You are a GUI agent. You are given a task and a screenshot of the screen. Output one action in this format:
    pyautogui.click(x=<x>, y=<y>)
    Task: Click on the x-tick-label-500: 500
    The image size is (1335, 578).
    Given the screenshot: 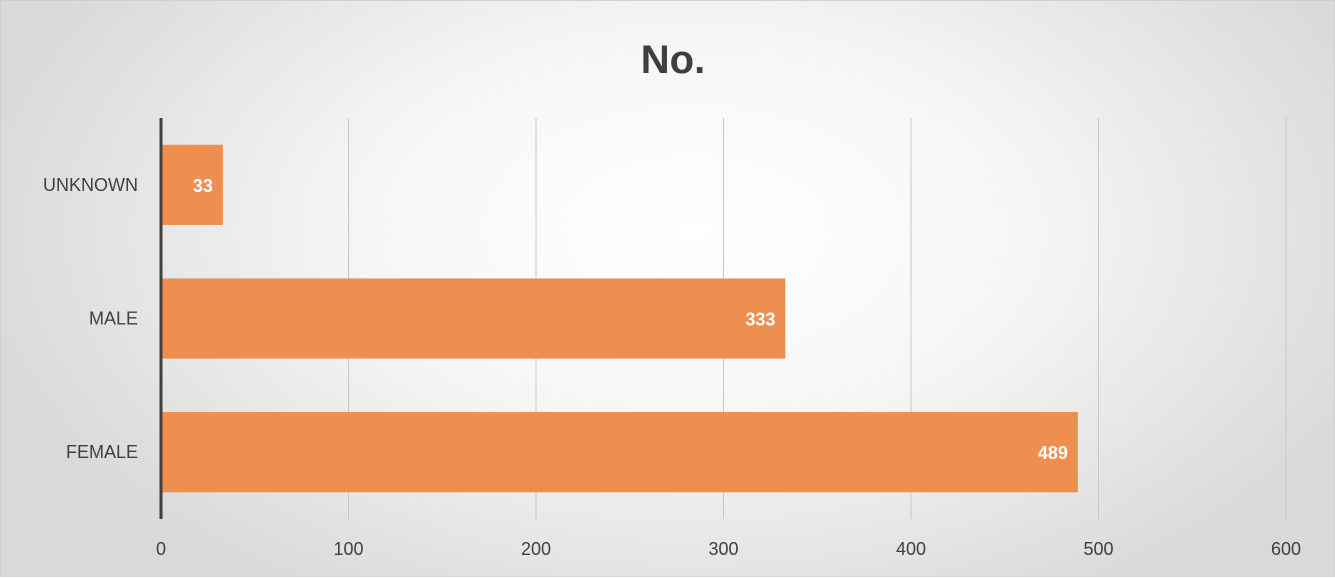 What is the action you would take?
    pyautogui.click(x=1098, y=549)
    